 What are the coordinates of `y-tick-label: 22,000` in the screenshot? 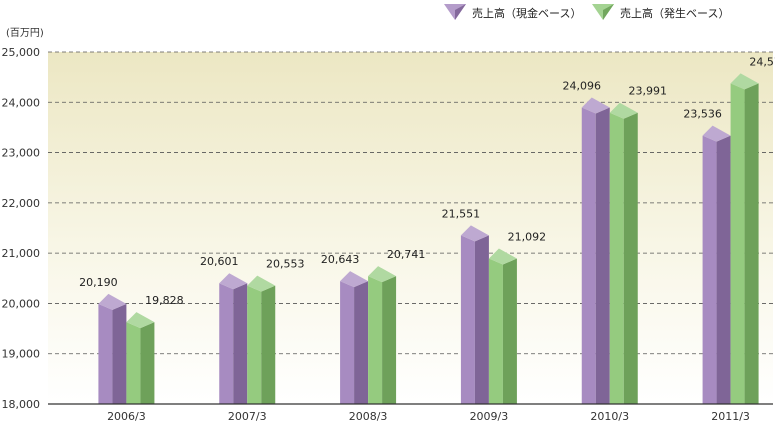 It's located at (21, 203).